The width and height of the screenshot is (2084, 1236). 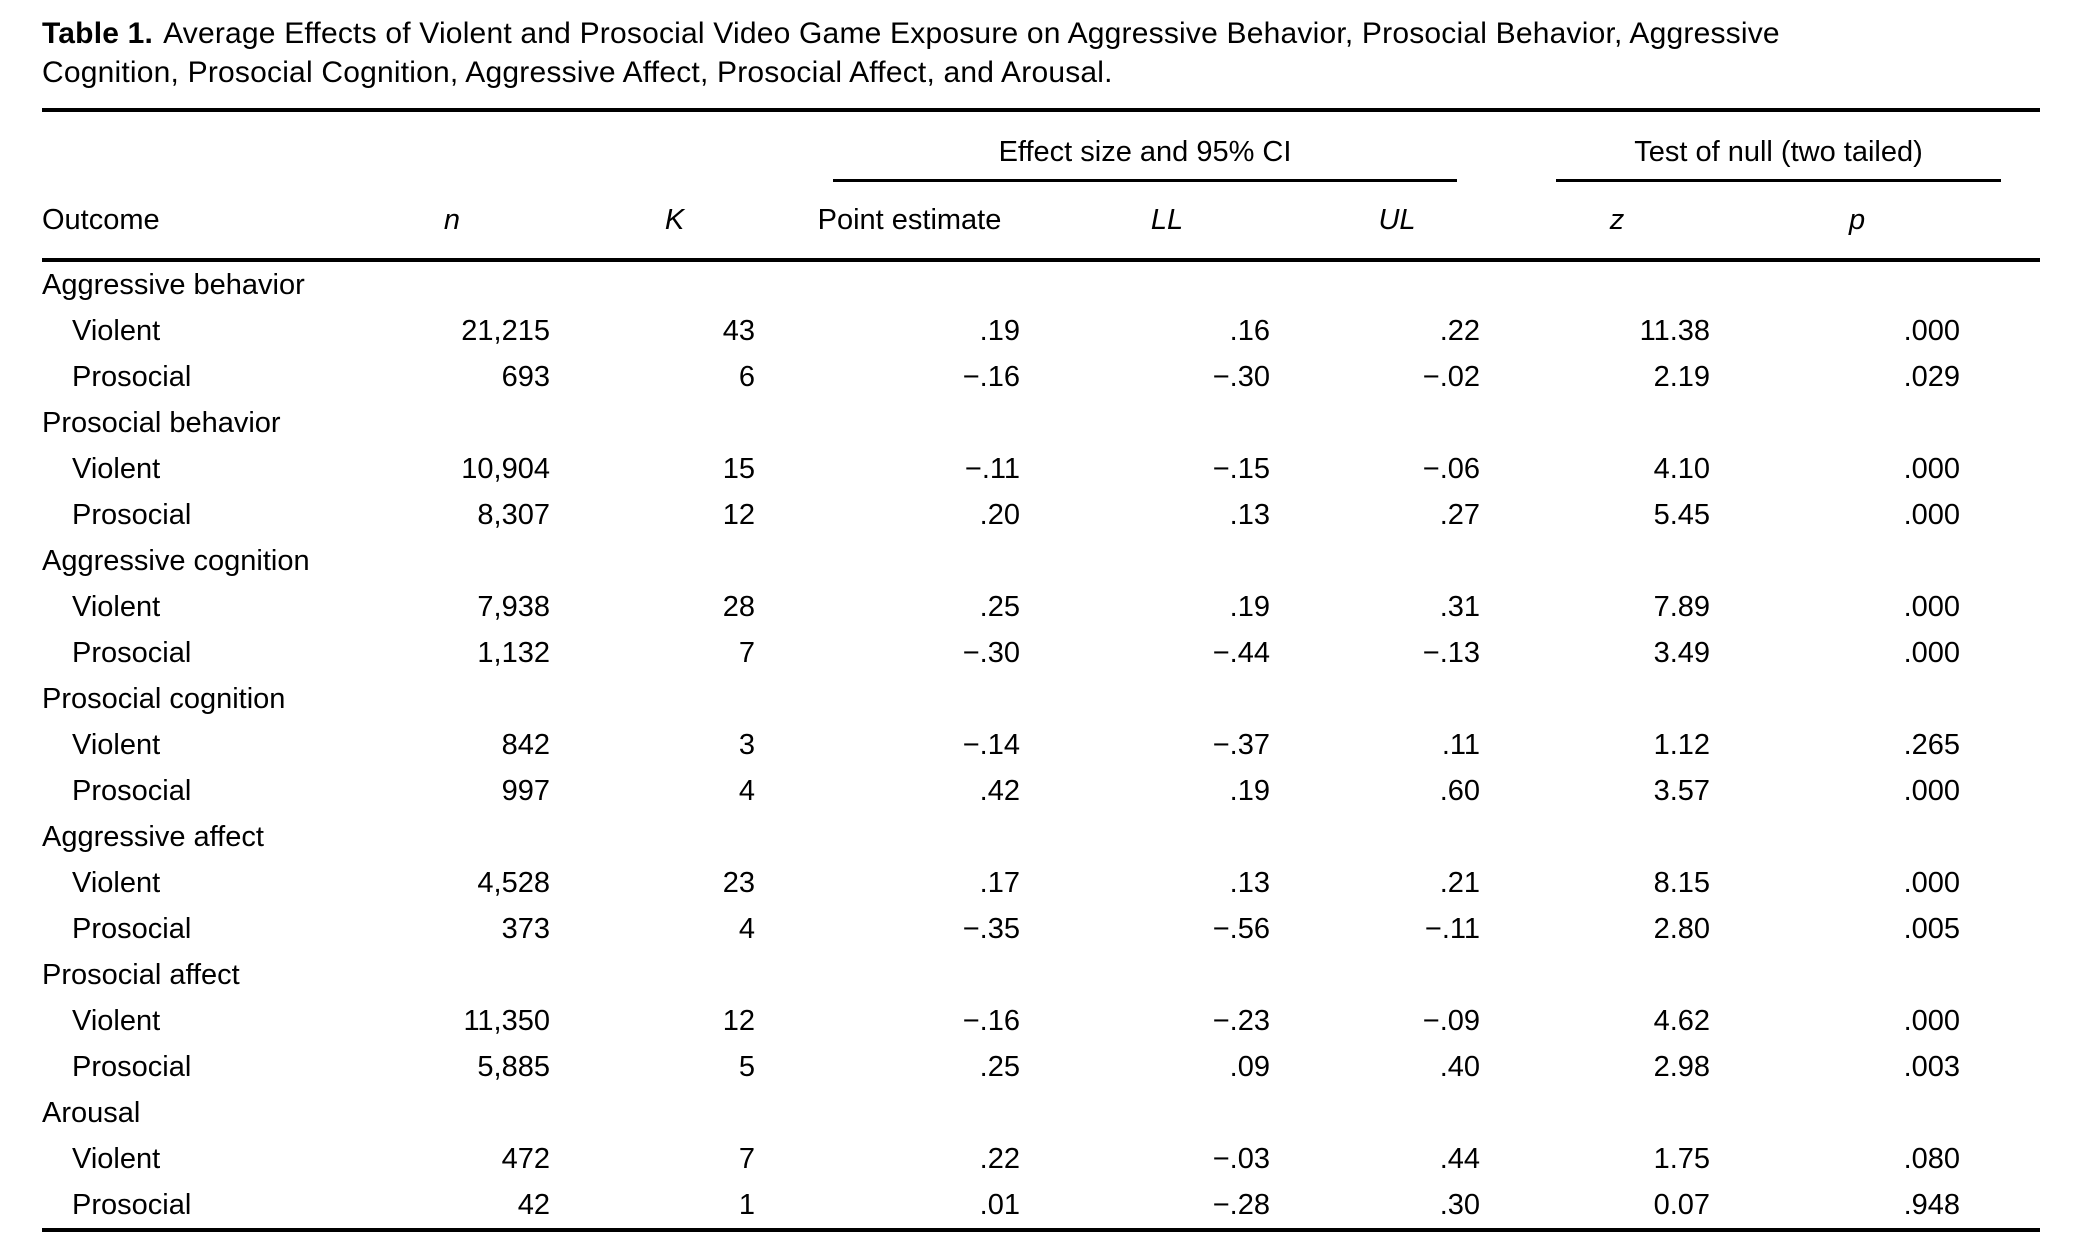 I want to click on cell-ul: .22, so click(x=1460, y=330).